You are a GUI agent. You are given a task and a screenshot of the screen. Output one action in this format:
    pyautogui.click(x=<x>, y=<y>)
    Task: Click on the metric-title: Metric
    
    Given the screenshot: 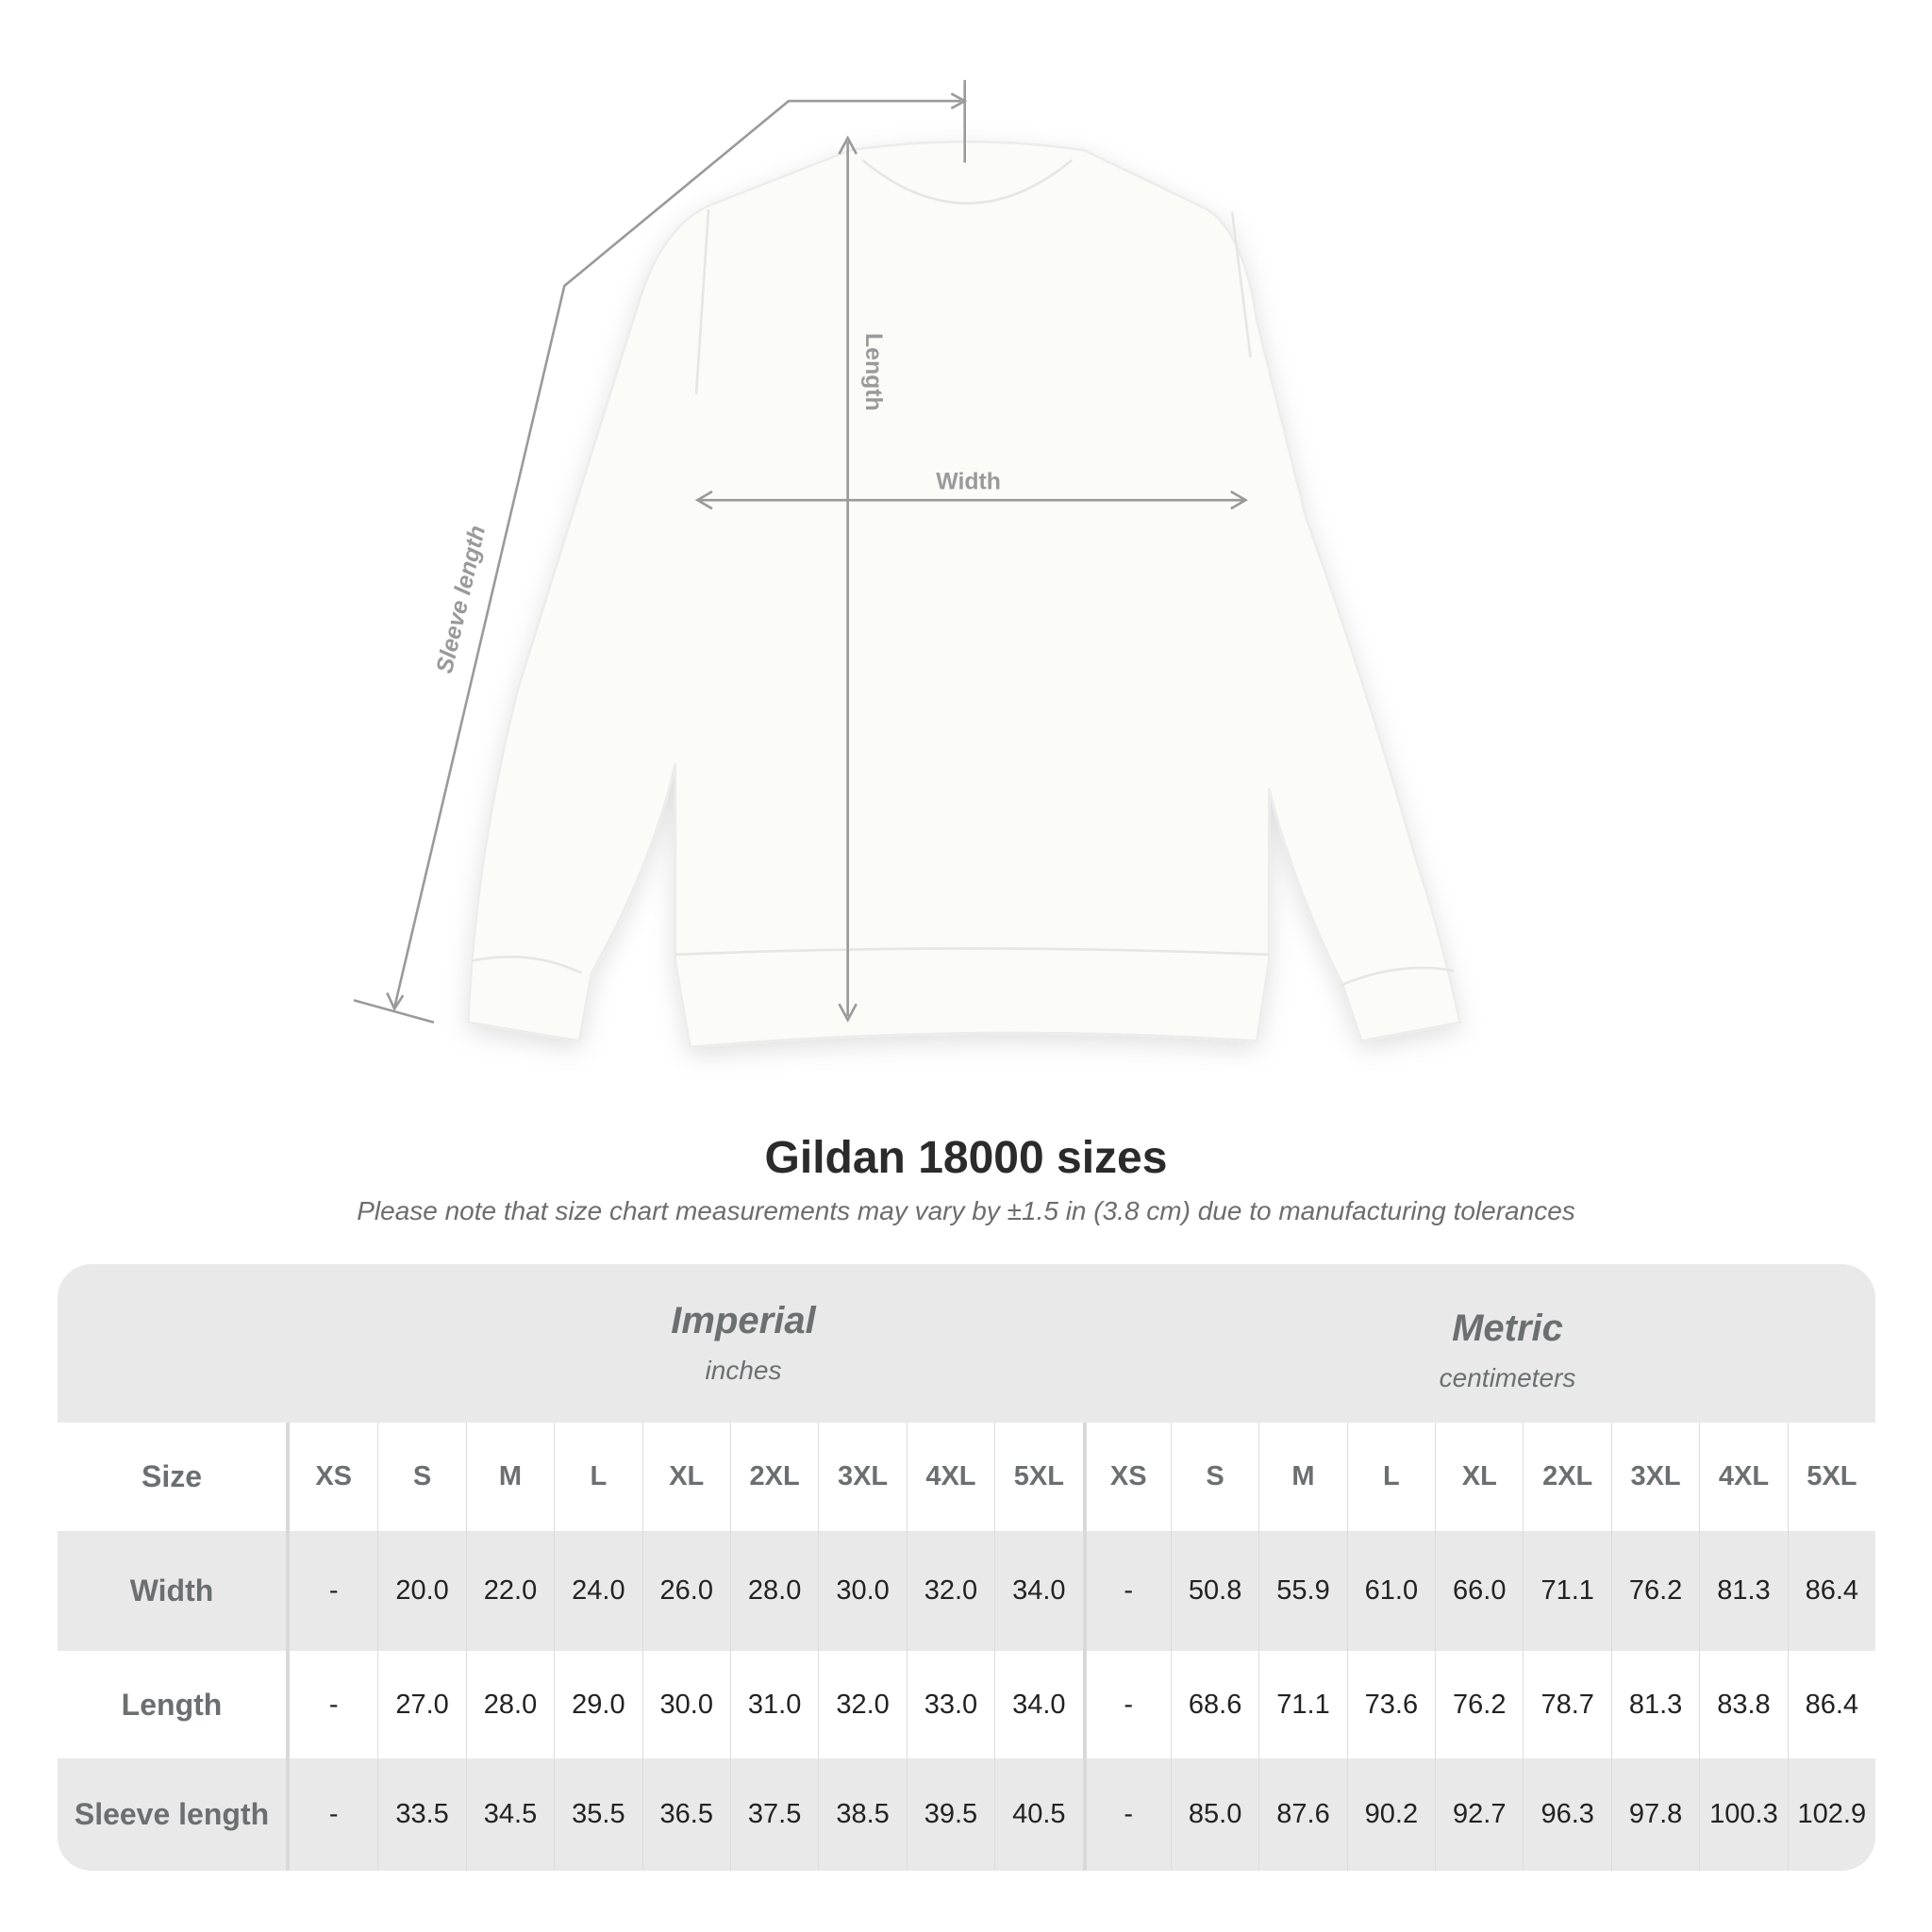 What is the action you would take?
    pyautogui.click(x=1508, y=1328)
    